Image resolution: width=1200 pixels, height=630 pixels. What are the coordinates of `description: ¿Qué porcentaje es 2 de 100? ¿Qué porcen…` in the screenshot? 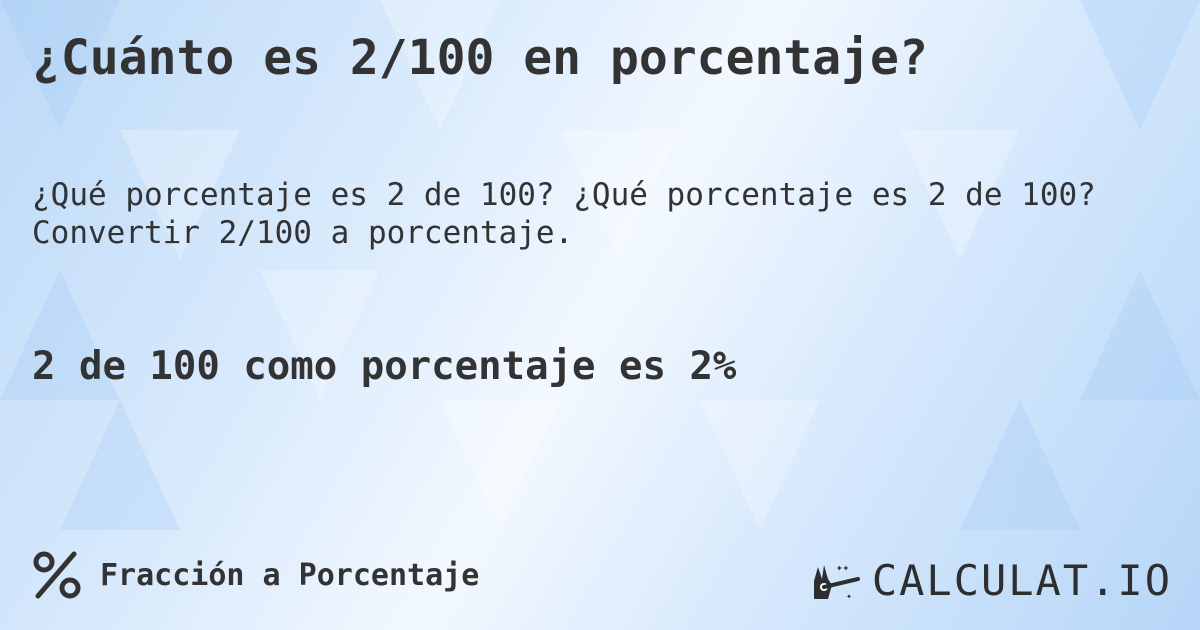 It's located at (564, 214).